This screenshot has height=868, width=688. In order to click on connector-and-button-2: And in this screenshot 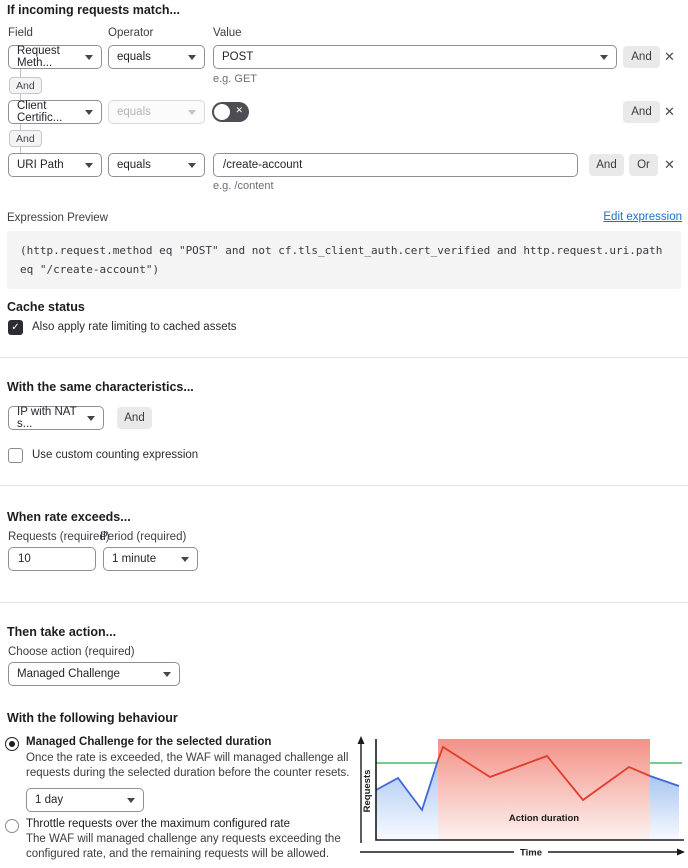, I will do `click(25, 138)`.